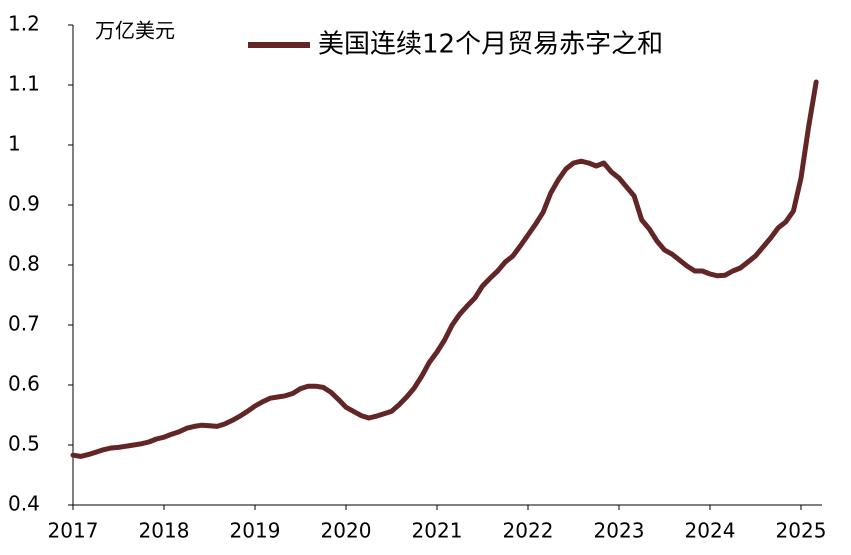  Describe the element at coordinates (24, 444) in the screenshot. I see `y-tick-label: 0.5` at that location.